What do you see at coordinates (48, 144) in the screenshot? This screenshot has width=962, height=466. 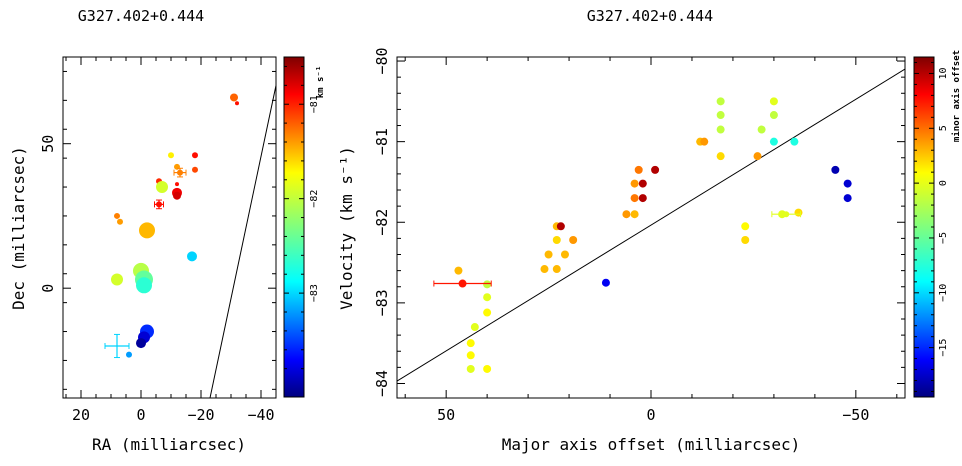 I see `y-tick-label: 50` at bounding box center [48, 144].